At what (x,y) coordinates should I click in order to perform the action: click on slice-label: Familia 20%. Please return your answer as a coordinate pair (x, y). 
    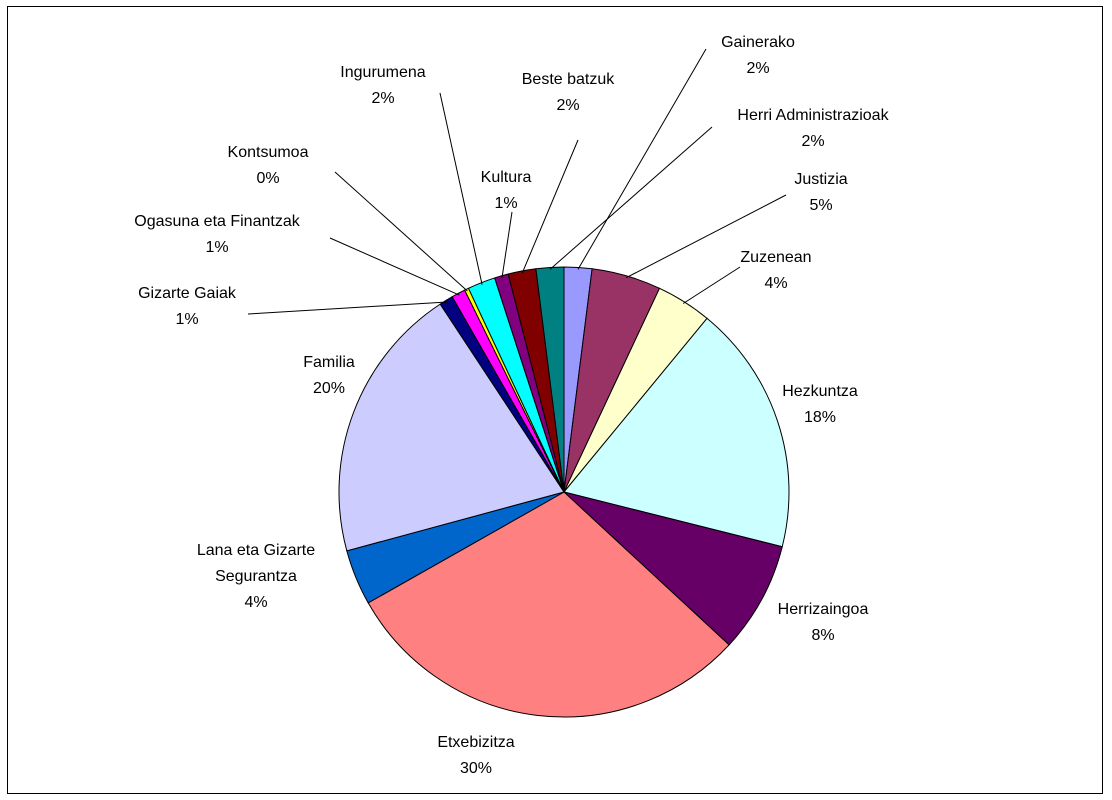
    Looking at the image, I should click on (329, 375).